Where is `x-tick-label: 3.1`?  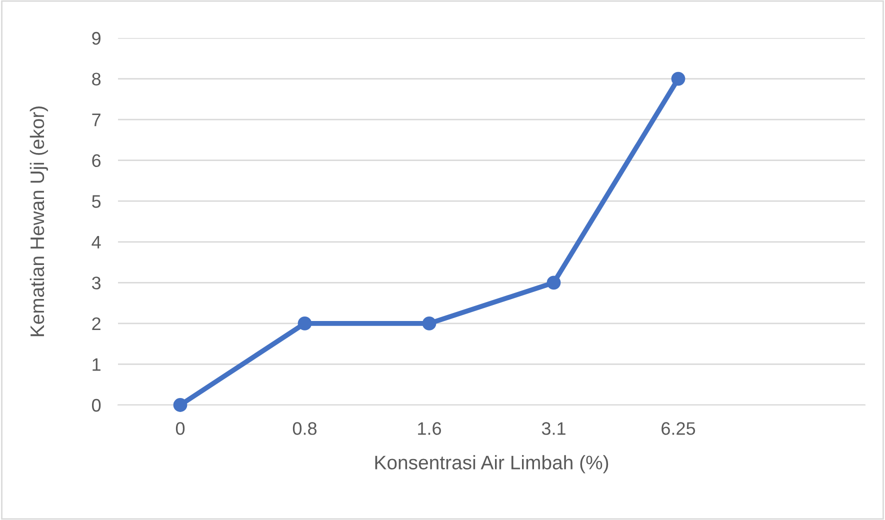
x-tick-label: 3.1 is located at coordinates (554, 428).